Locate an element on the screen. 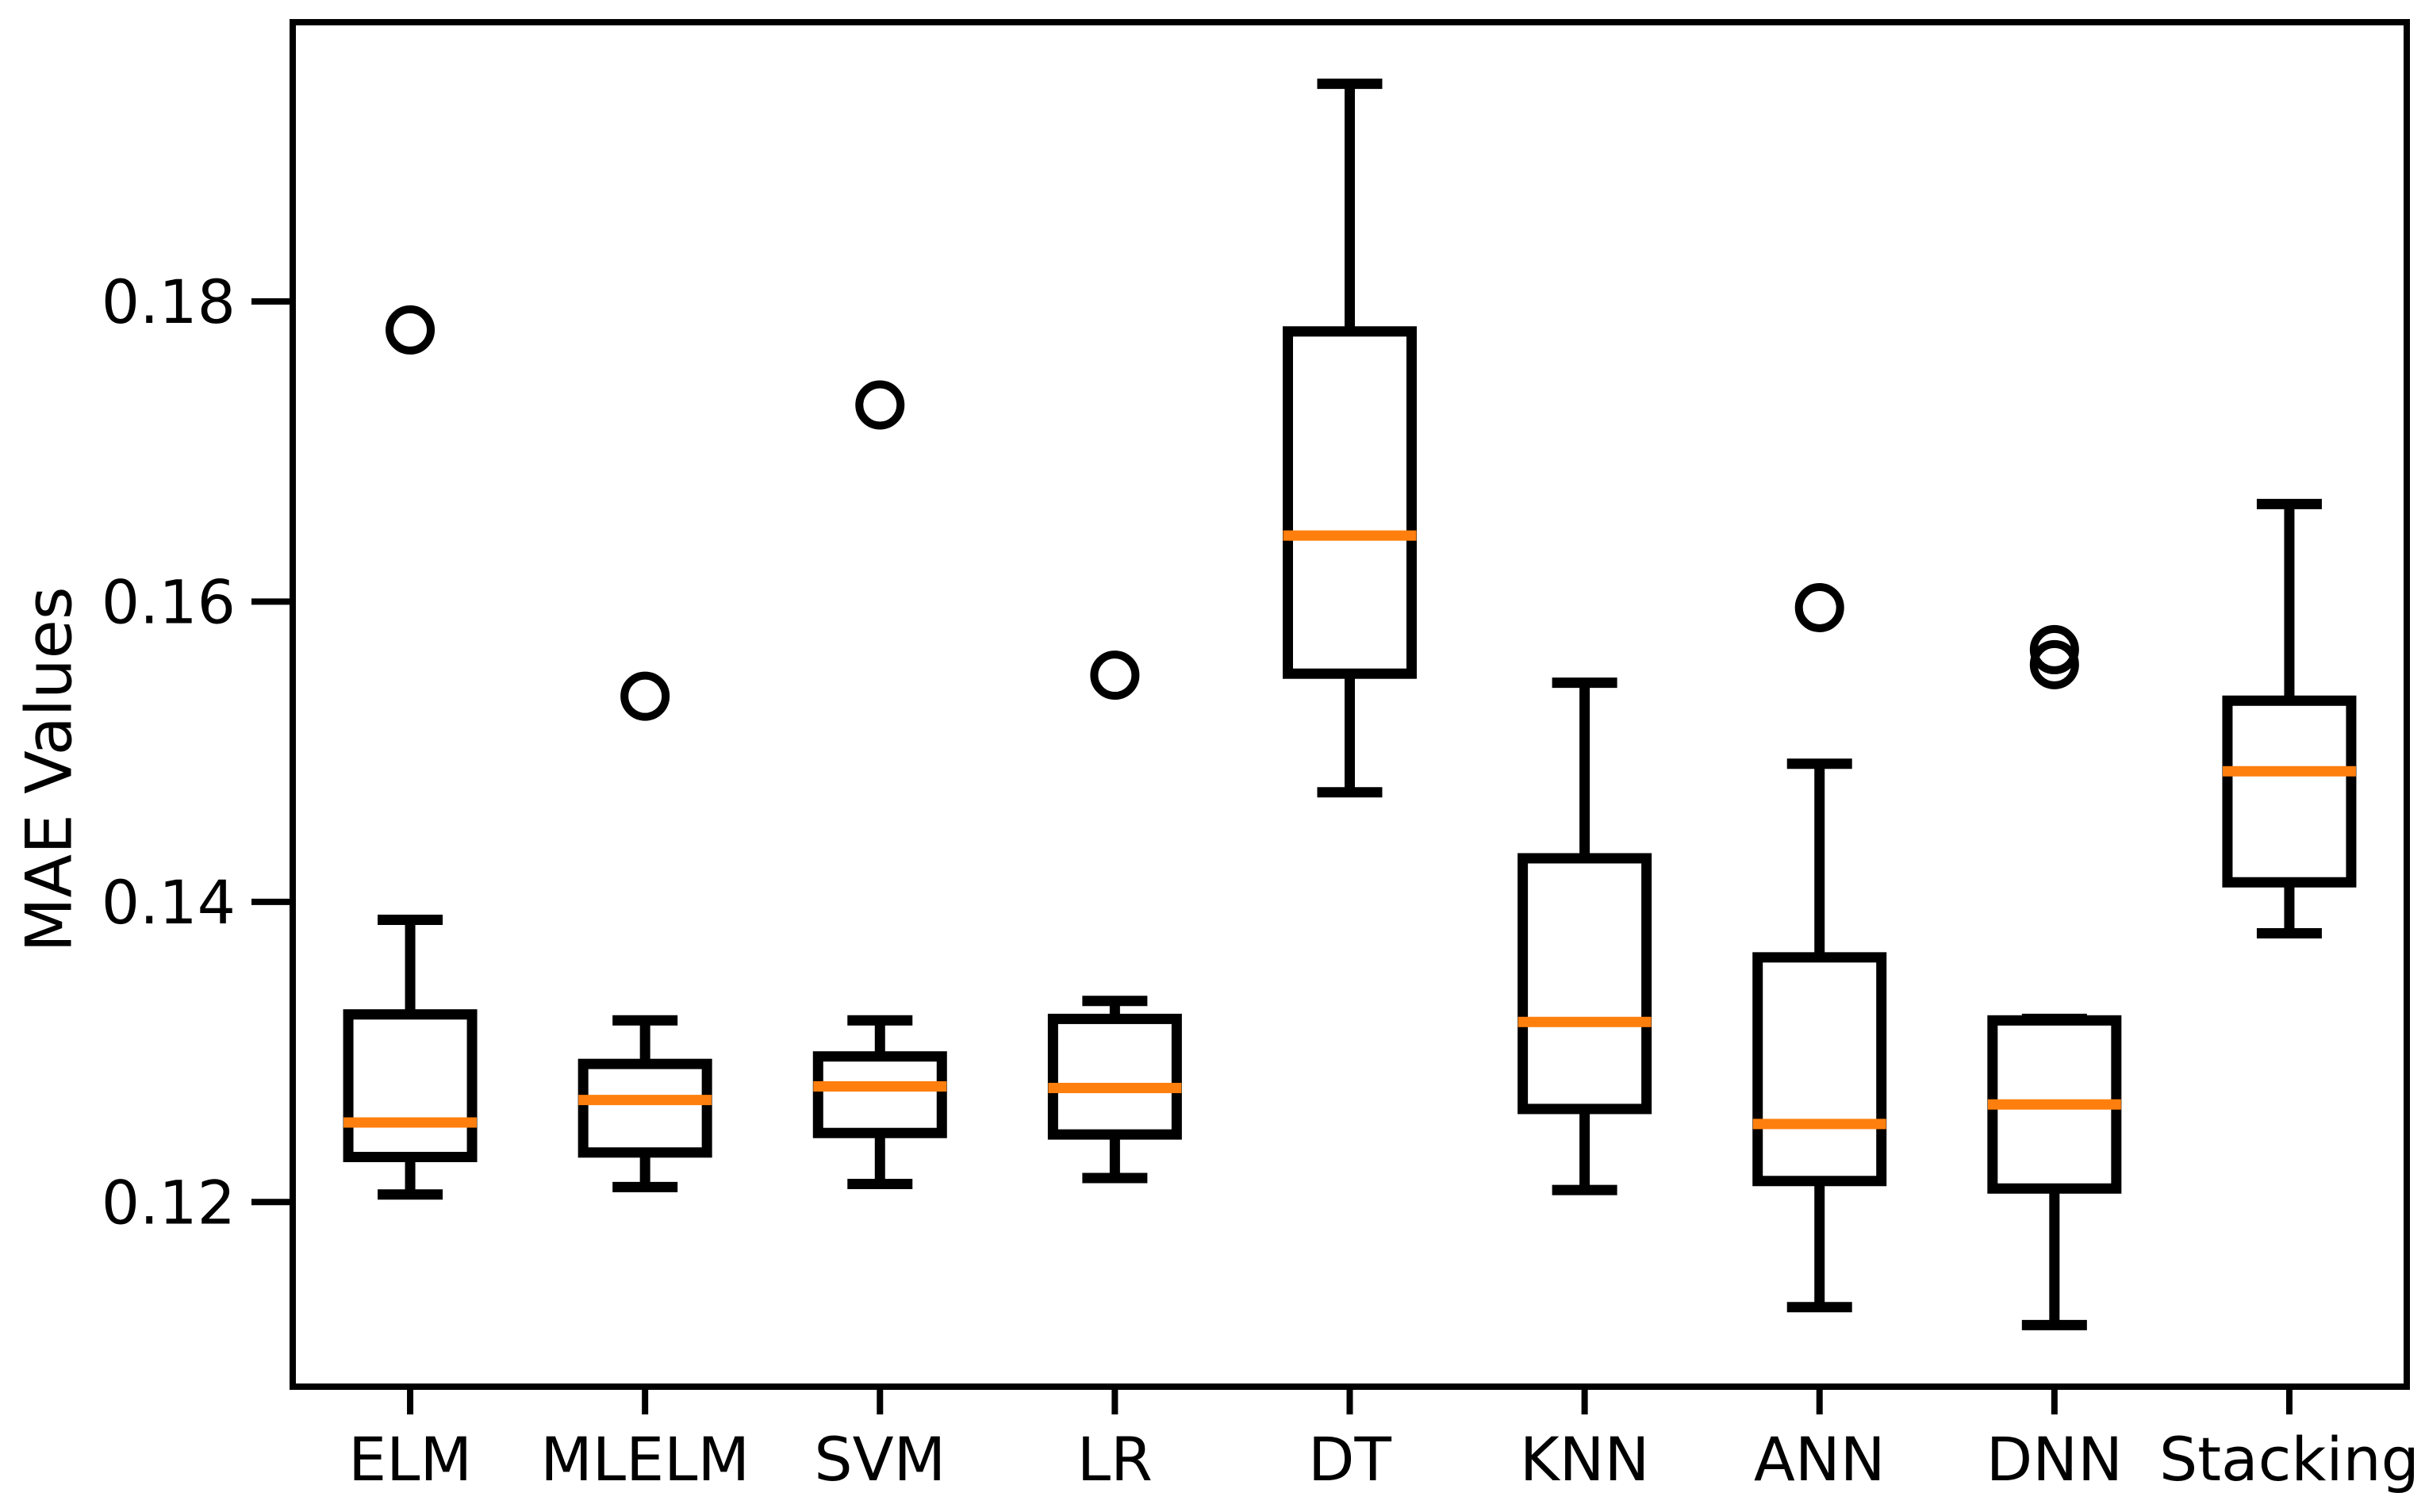 The image size is (2425, 1512). x-tick-label-SVM: SVM is located at coordinates (880, 1460).